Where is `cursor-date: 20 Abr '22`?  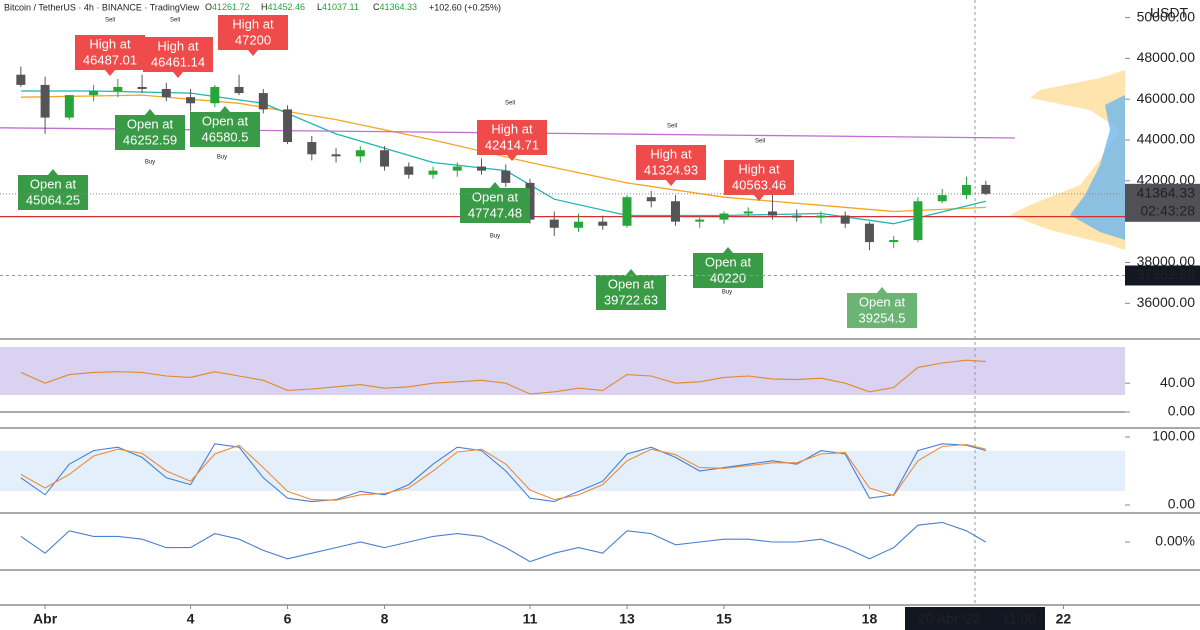 cursor-date: 20 Abr '22 is located at coordinates (949, 619).